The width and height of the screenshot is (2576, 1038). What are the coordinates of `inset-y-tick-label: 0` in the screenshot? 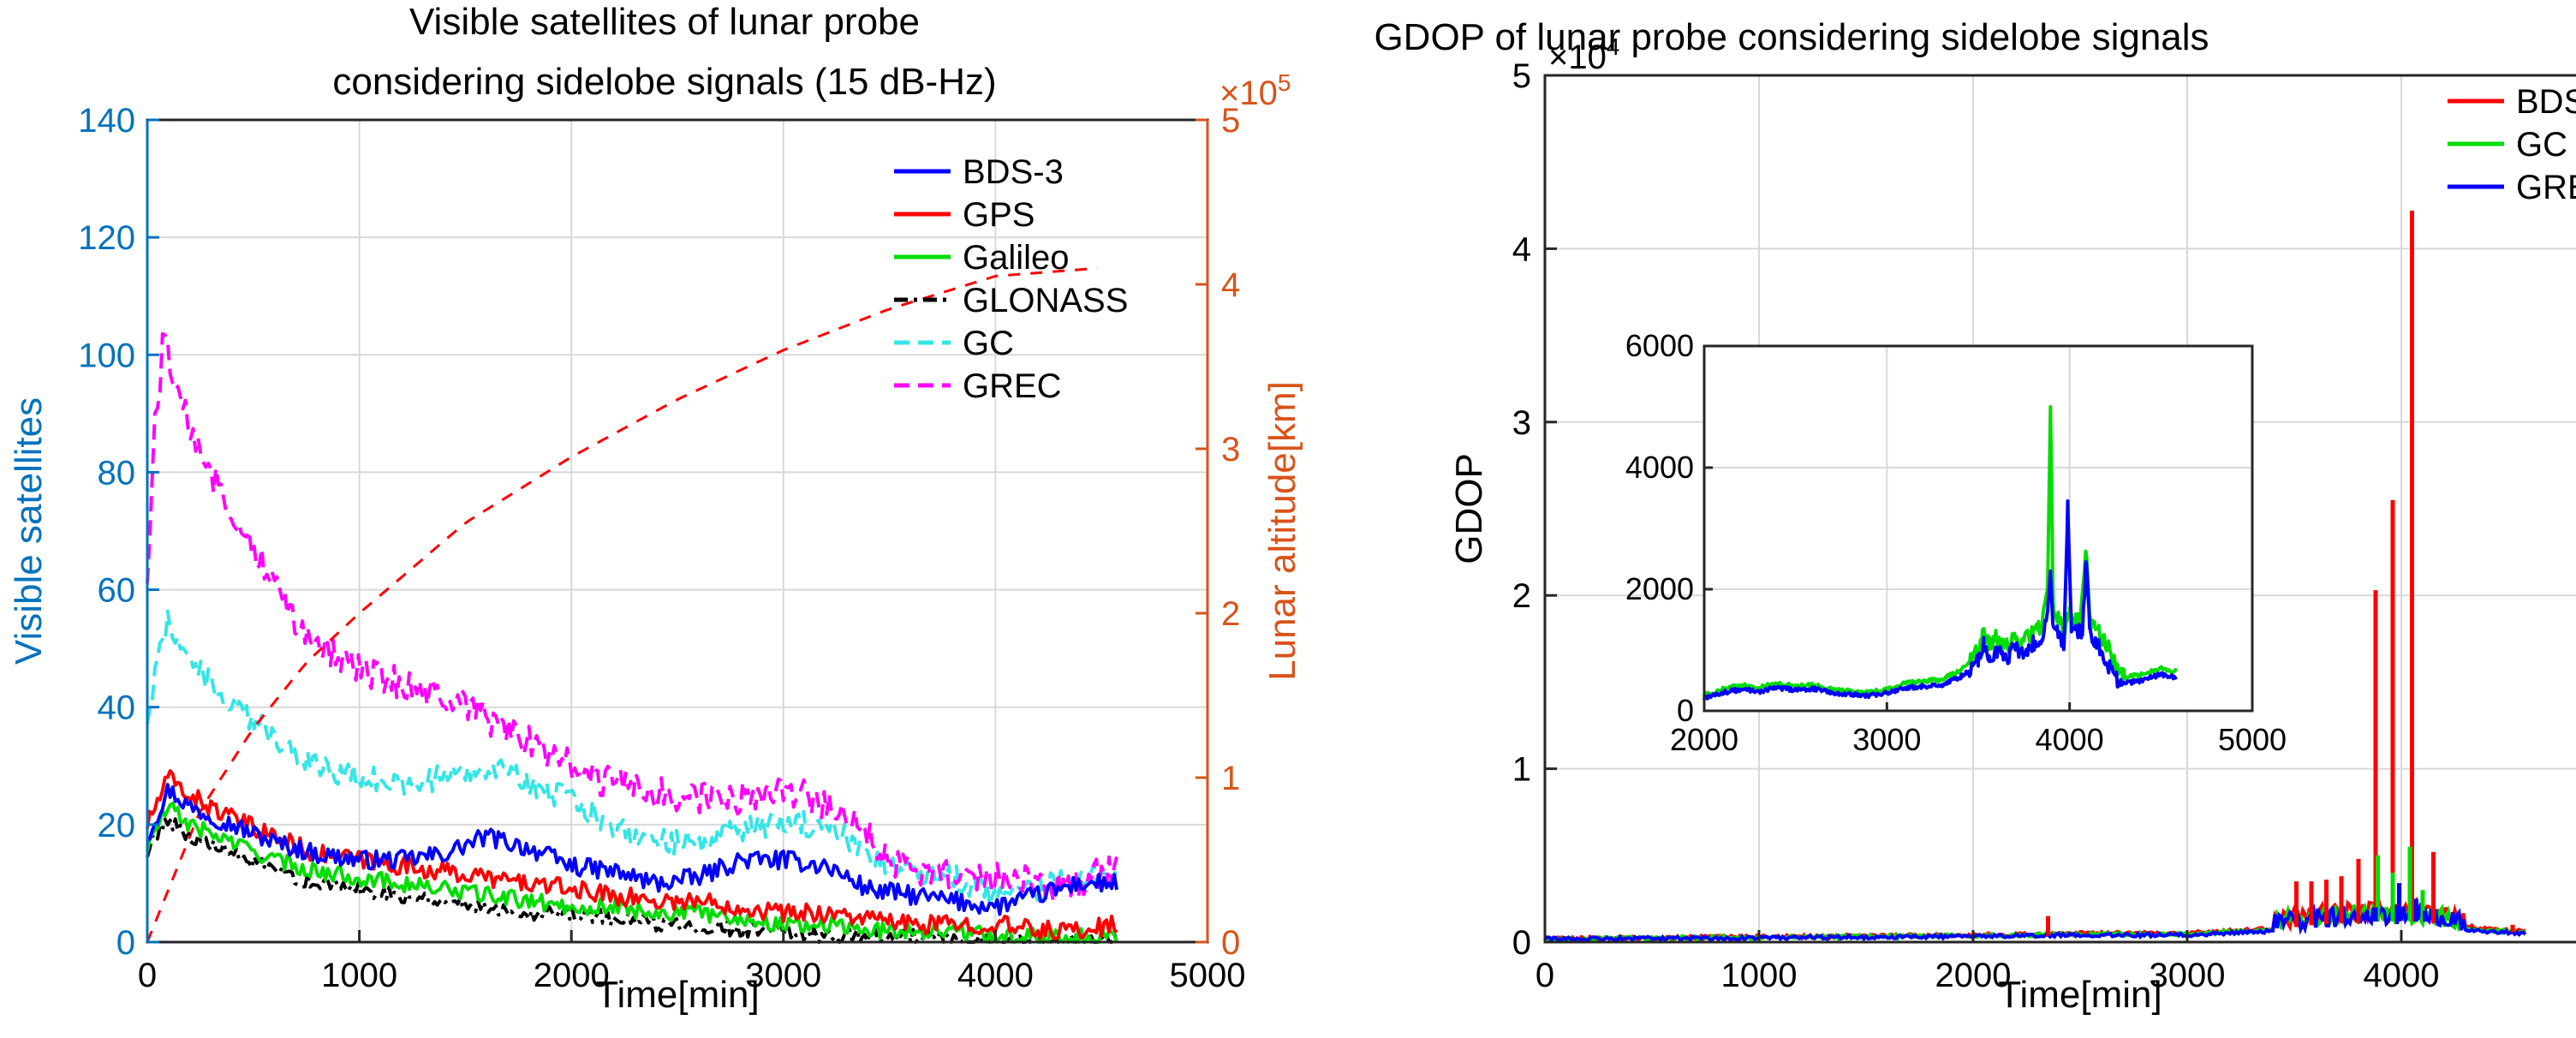 It's located at (1686, 710).